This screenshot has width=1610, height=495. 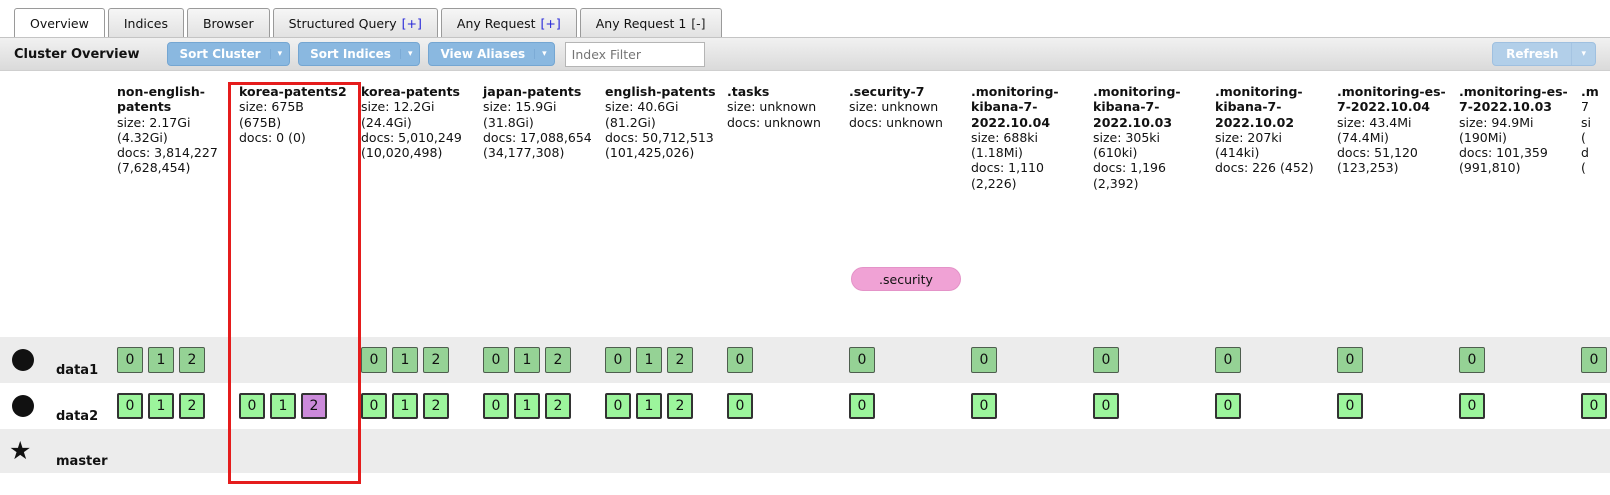 I want to click on tab-label: Indices, so click(x=145, y=23).